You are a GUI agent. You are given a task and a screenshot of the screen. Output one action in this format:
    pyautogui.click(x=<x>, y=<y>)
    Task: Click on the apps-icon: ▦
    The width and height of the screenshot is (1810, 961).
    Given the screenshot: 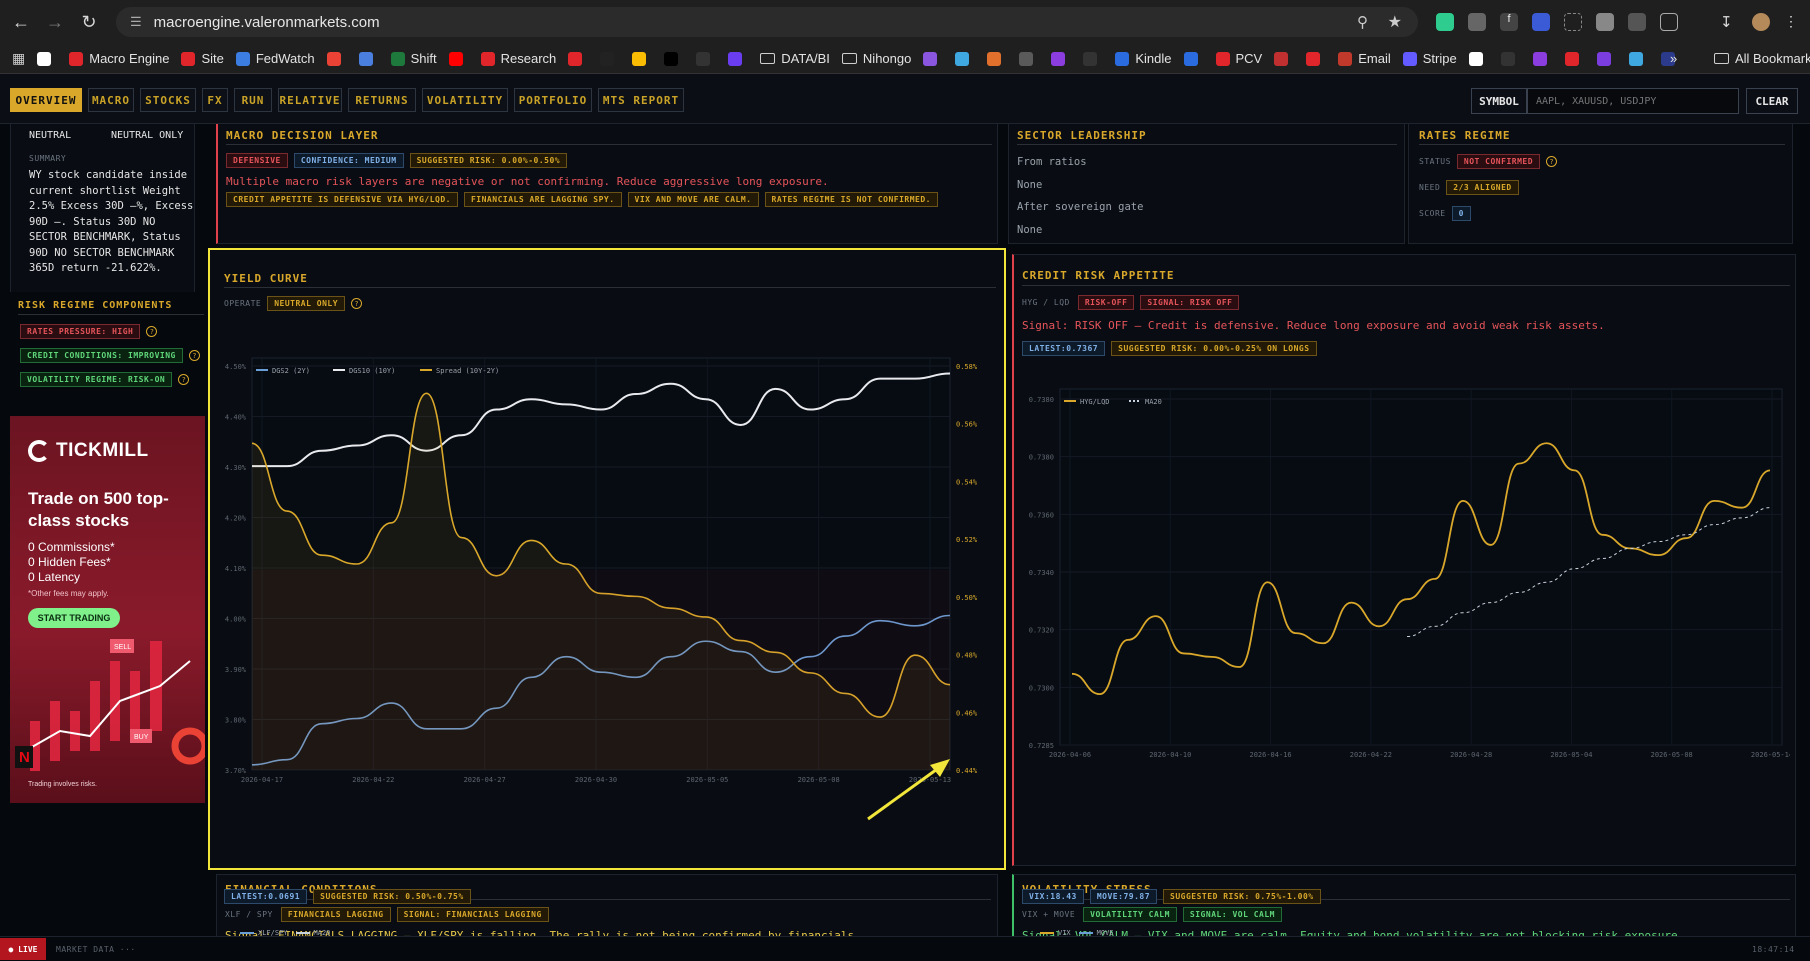 What is the action you would take?
    pyautogui.click(x=19, y=58)
    